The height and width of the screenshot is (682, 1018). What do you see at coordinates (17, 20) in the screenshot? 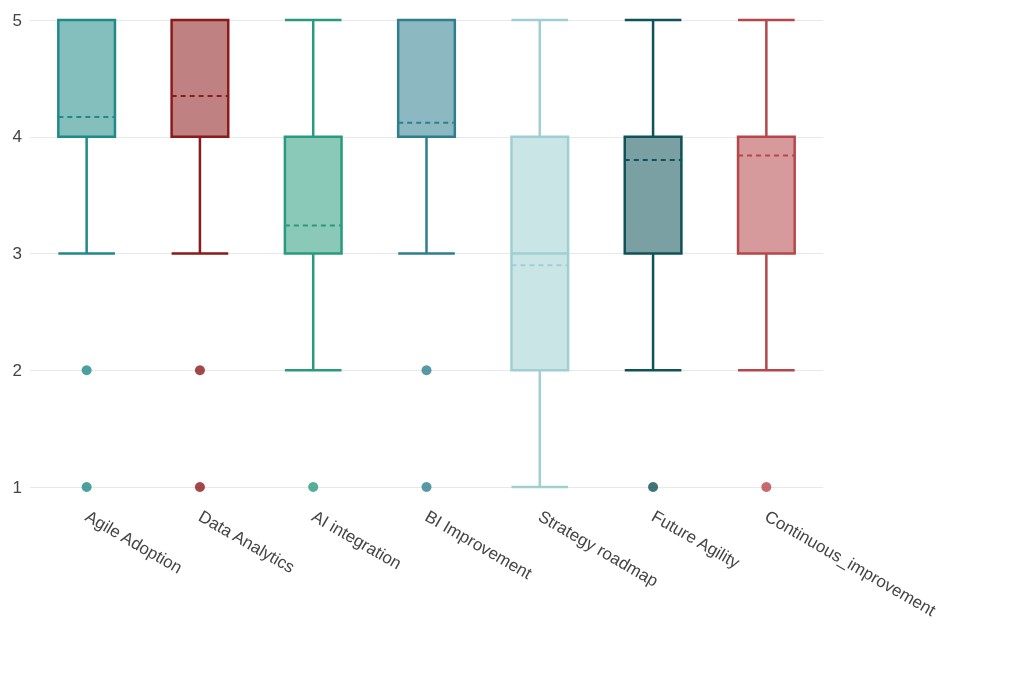
I see `y-tick-label: 5` at bounding box center [17, 20].